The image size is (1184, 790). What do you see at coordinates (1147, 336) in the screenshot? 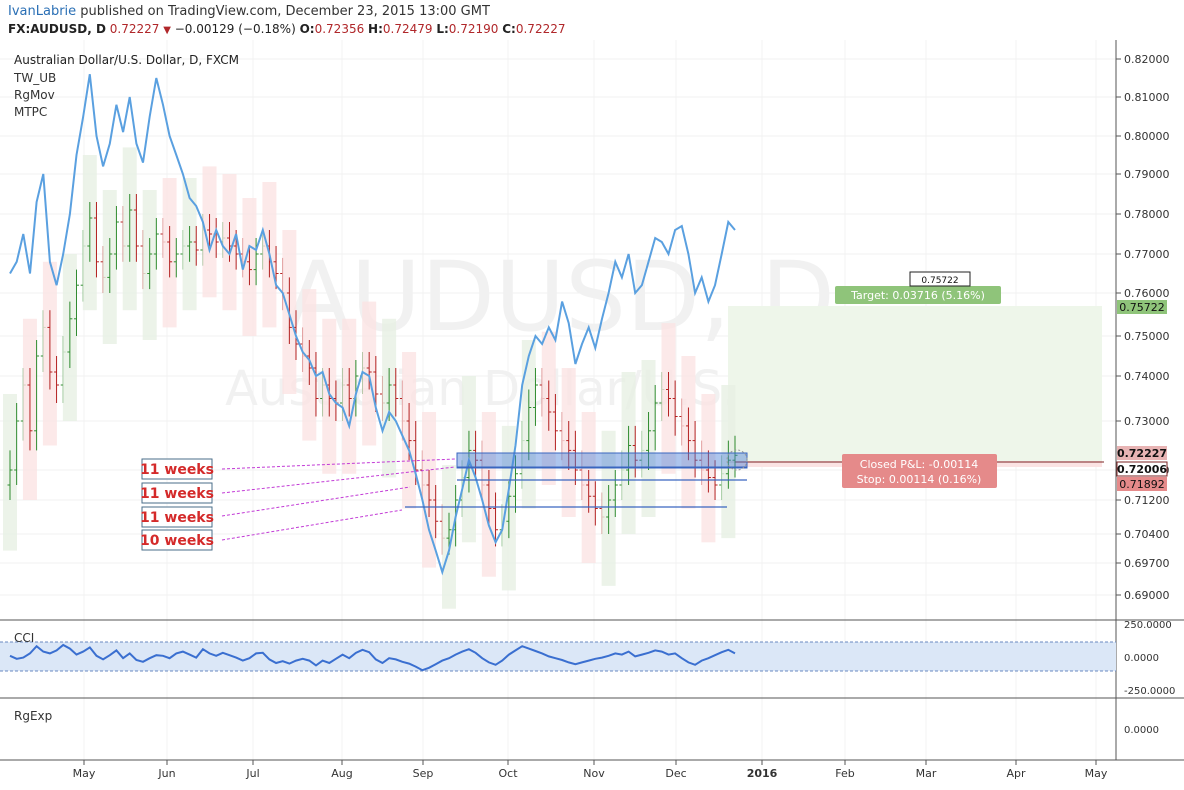
I see `price-tick-label: 0.75000` at bounding box center [1147, 336].